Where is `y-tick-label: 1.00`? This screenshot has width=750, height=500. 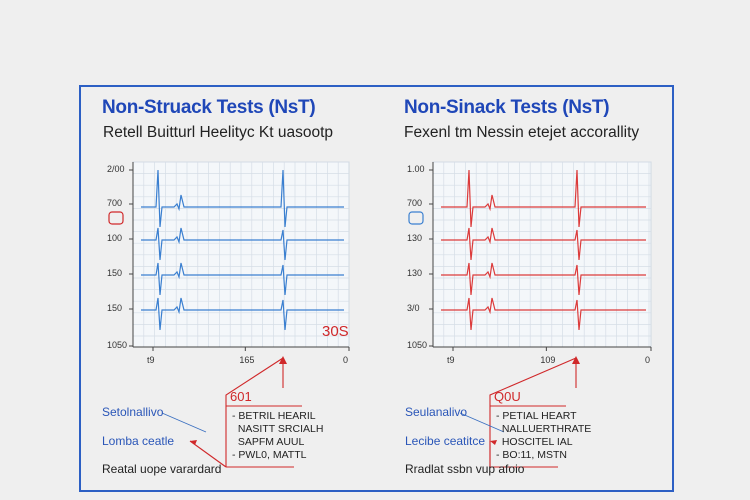 y-tick-label: 1.00 is located at coordinates (416, 169).